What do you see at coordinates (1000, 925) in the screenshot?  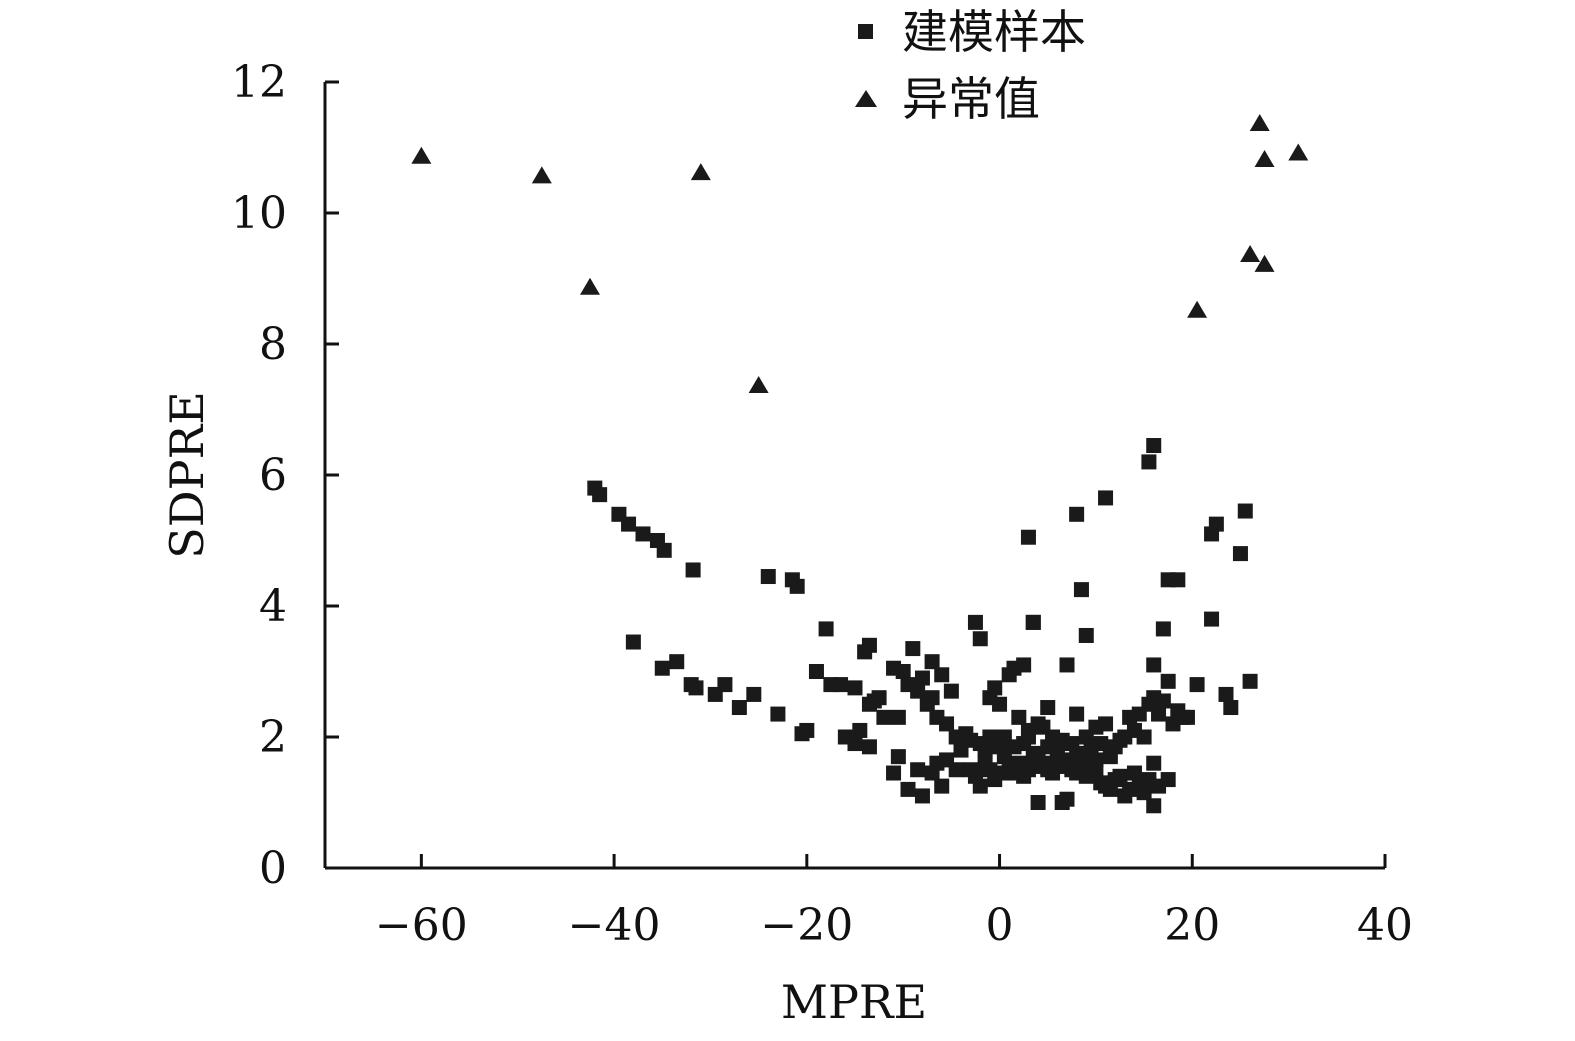 I see `x-tick-label: 0` at bounding box center [1000, 925].